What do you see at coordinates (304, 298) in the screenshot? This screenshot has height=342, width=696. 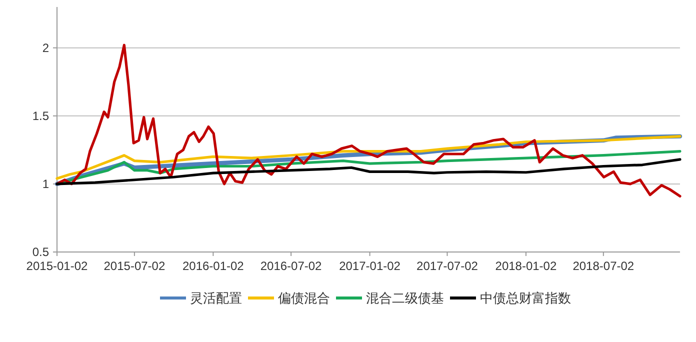 I see `legend-label: 偏债混合` at bounding box center [304, 298].